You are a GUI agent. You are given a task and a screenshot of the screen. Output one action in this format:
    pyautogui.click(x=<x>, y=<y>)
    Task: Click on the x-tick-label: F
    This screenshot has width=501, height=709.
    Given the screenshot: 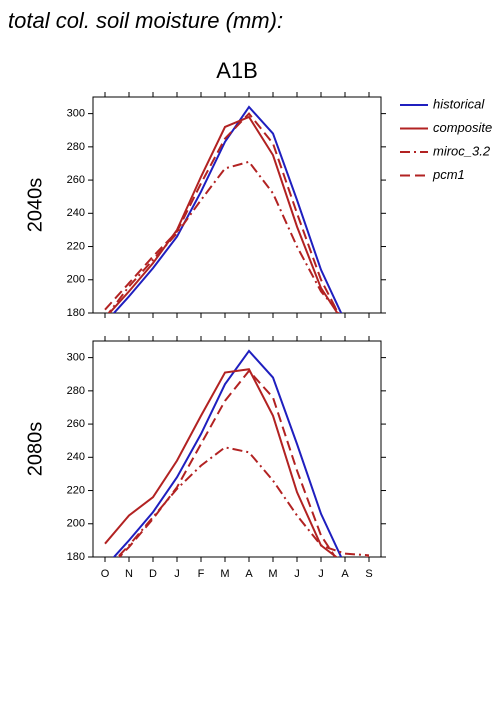 What is the action you would take?
    pyautogui.click(x=201, y=574)
    